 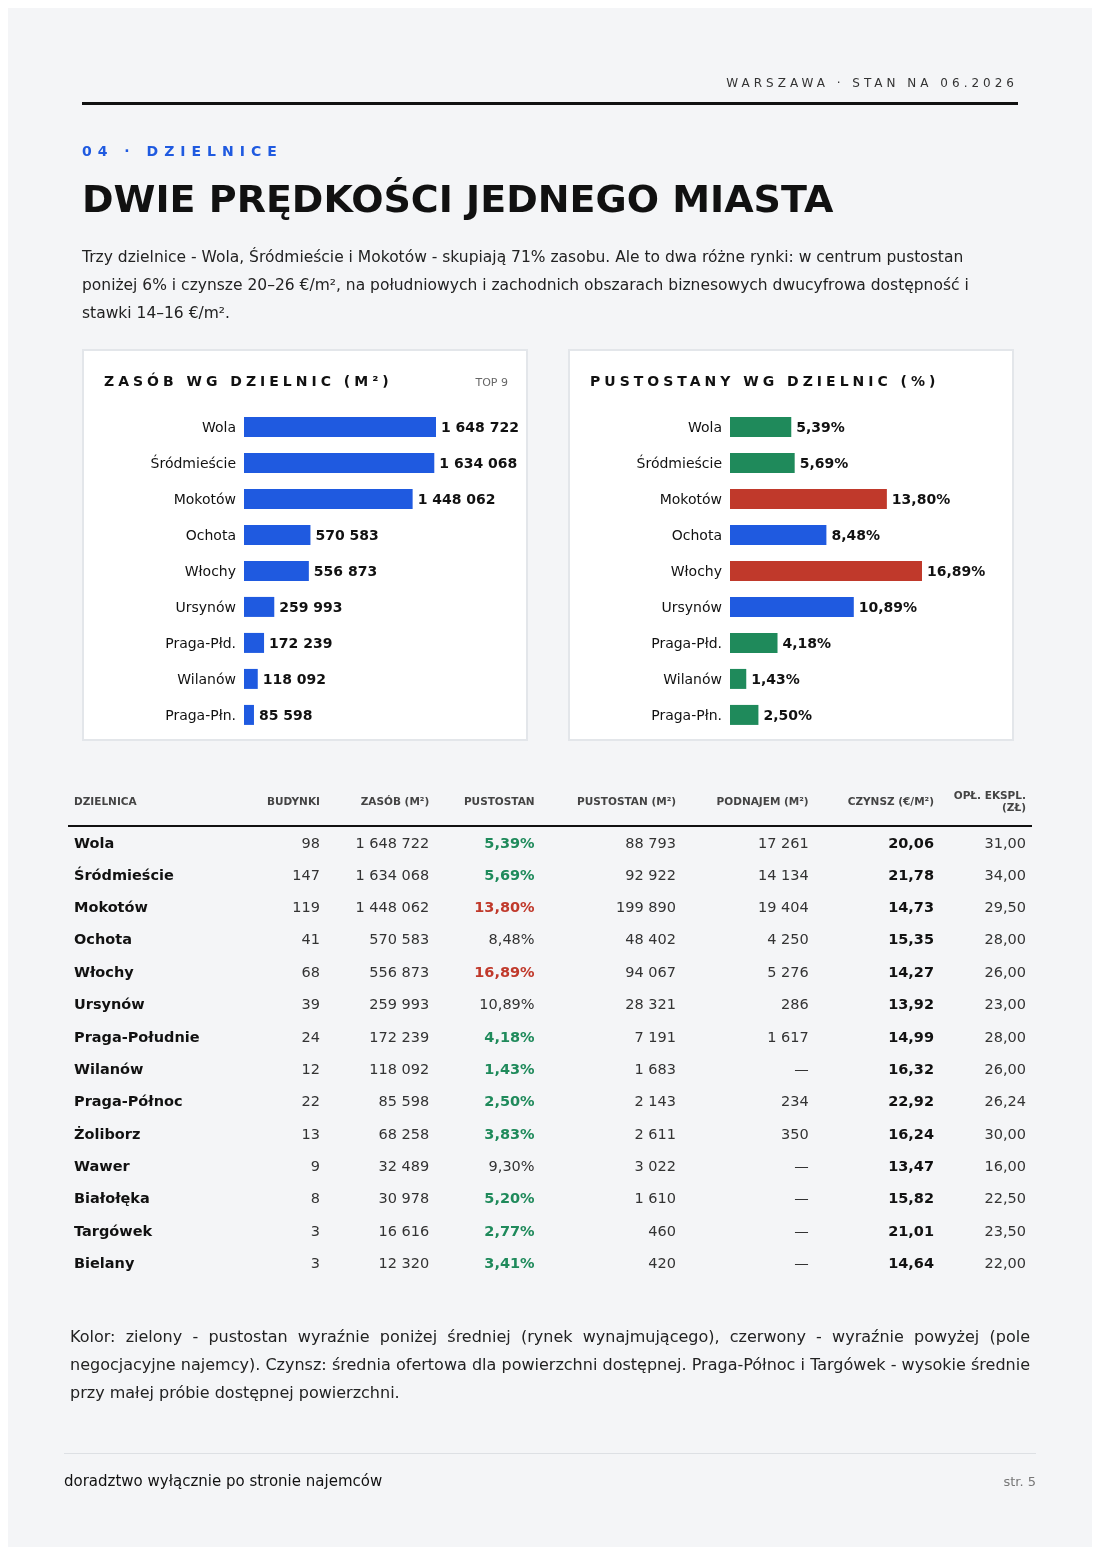 I want to click on text: 14,64, so click(x=911, y=1263).